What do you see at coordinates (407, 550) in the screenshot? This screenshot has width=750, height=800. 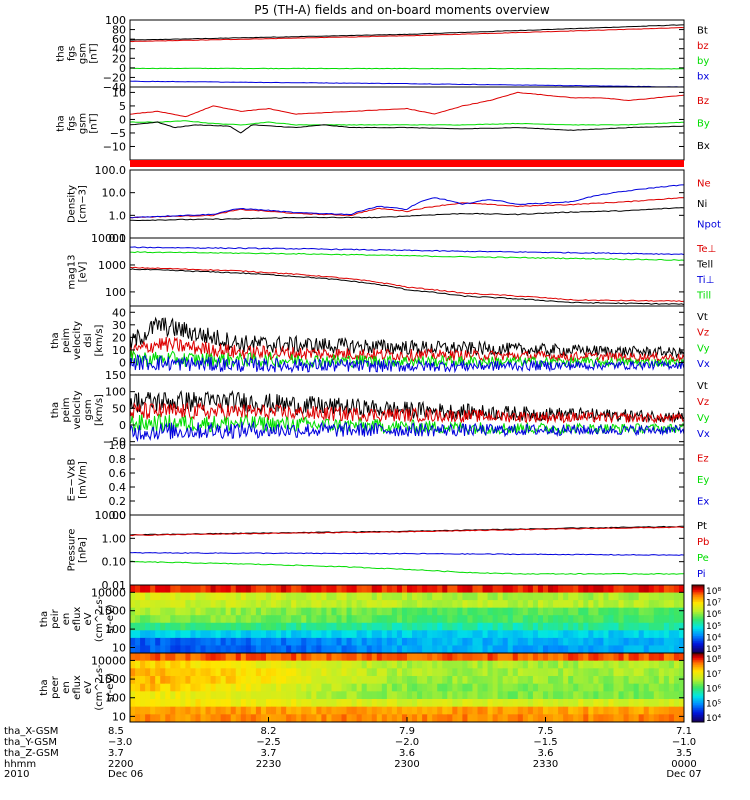 I see `panel-frame` at bounding box center [407, 550].